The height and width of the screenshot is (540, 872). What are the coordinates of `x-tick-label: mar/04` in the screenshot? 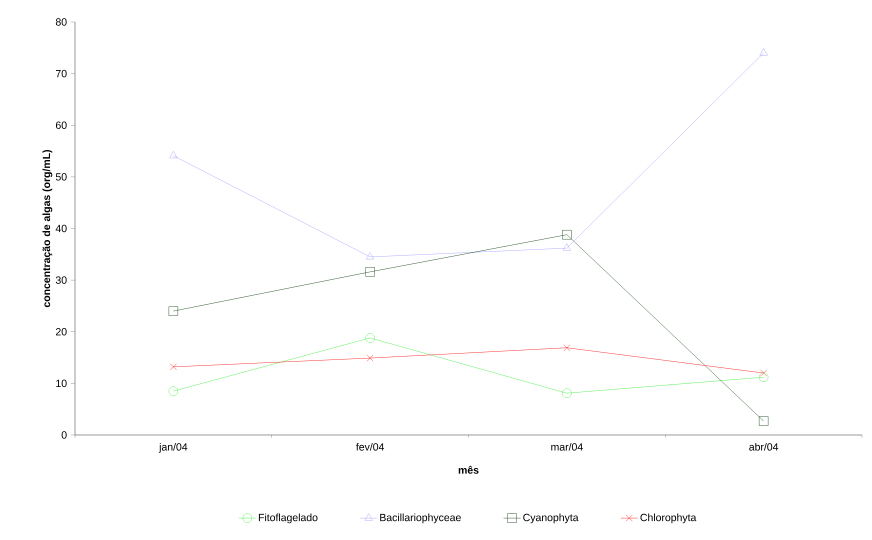 It's located at (567, 446).